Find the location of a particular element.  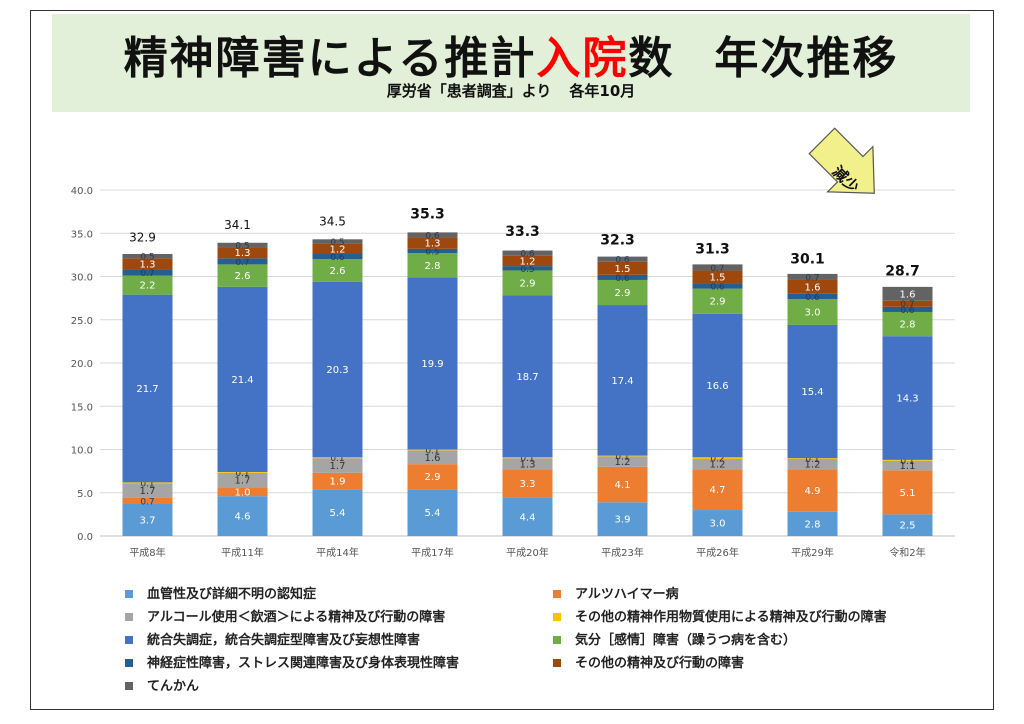

bar-value-label: 3.9 is located at coordinates (623, 520).